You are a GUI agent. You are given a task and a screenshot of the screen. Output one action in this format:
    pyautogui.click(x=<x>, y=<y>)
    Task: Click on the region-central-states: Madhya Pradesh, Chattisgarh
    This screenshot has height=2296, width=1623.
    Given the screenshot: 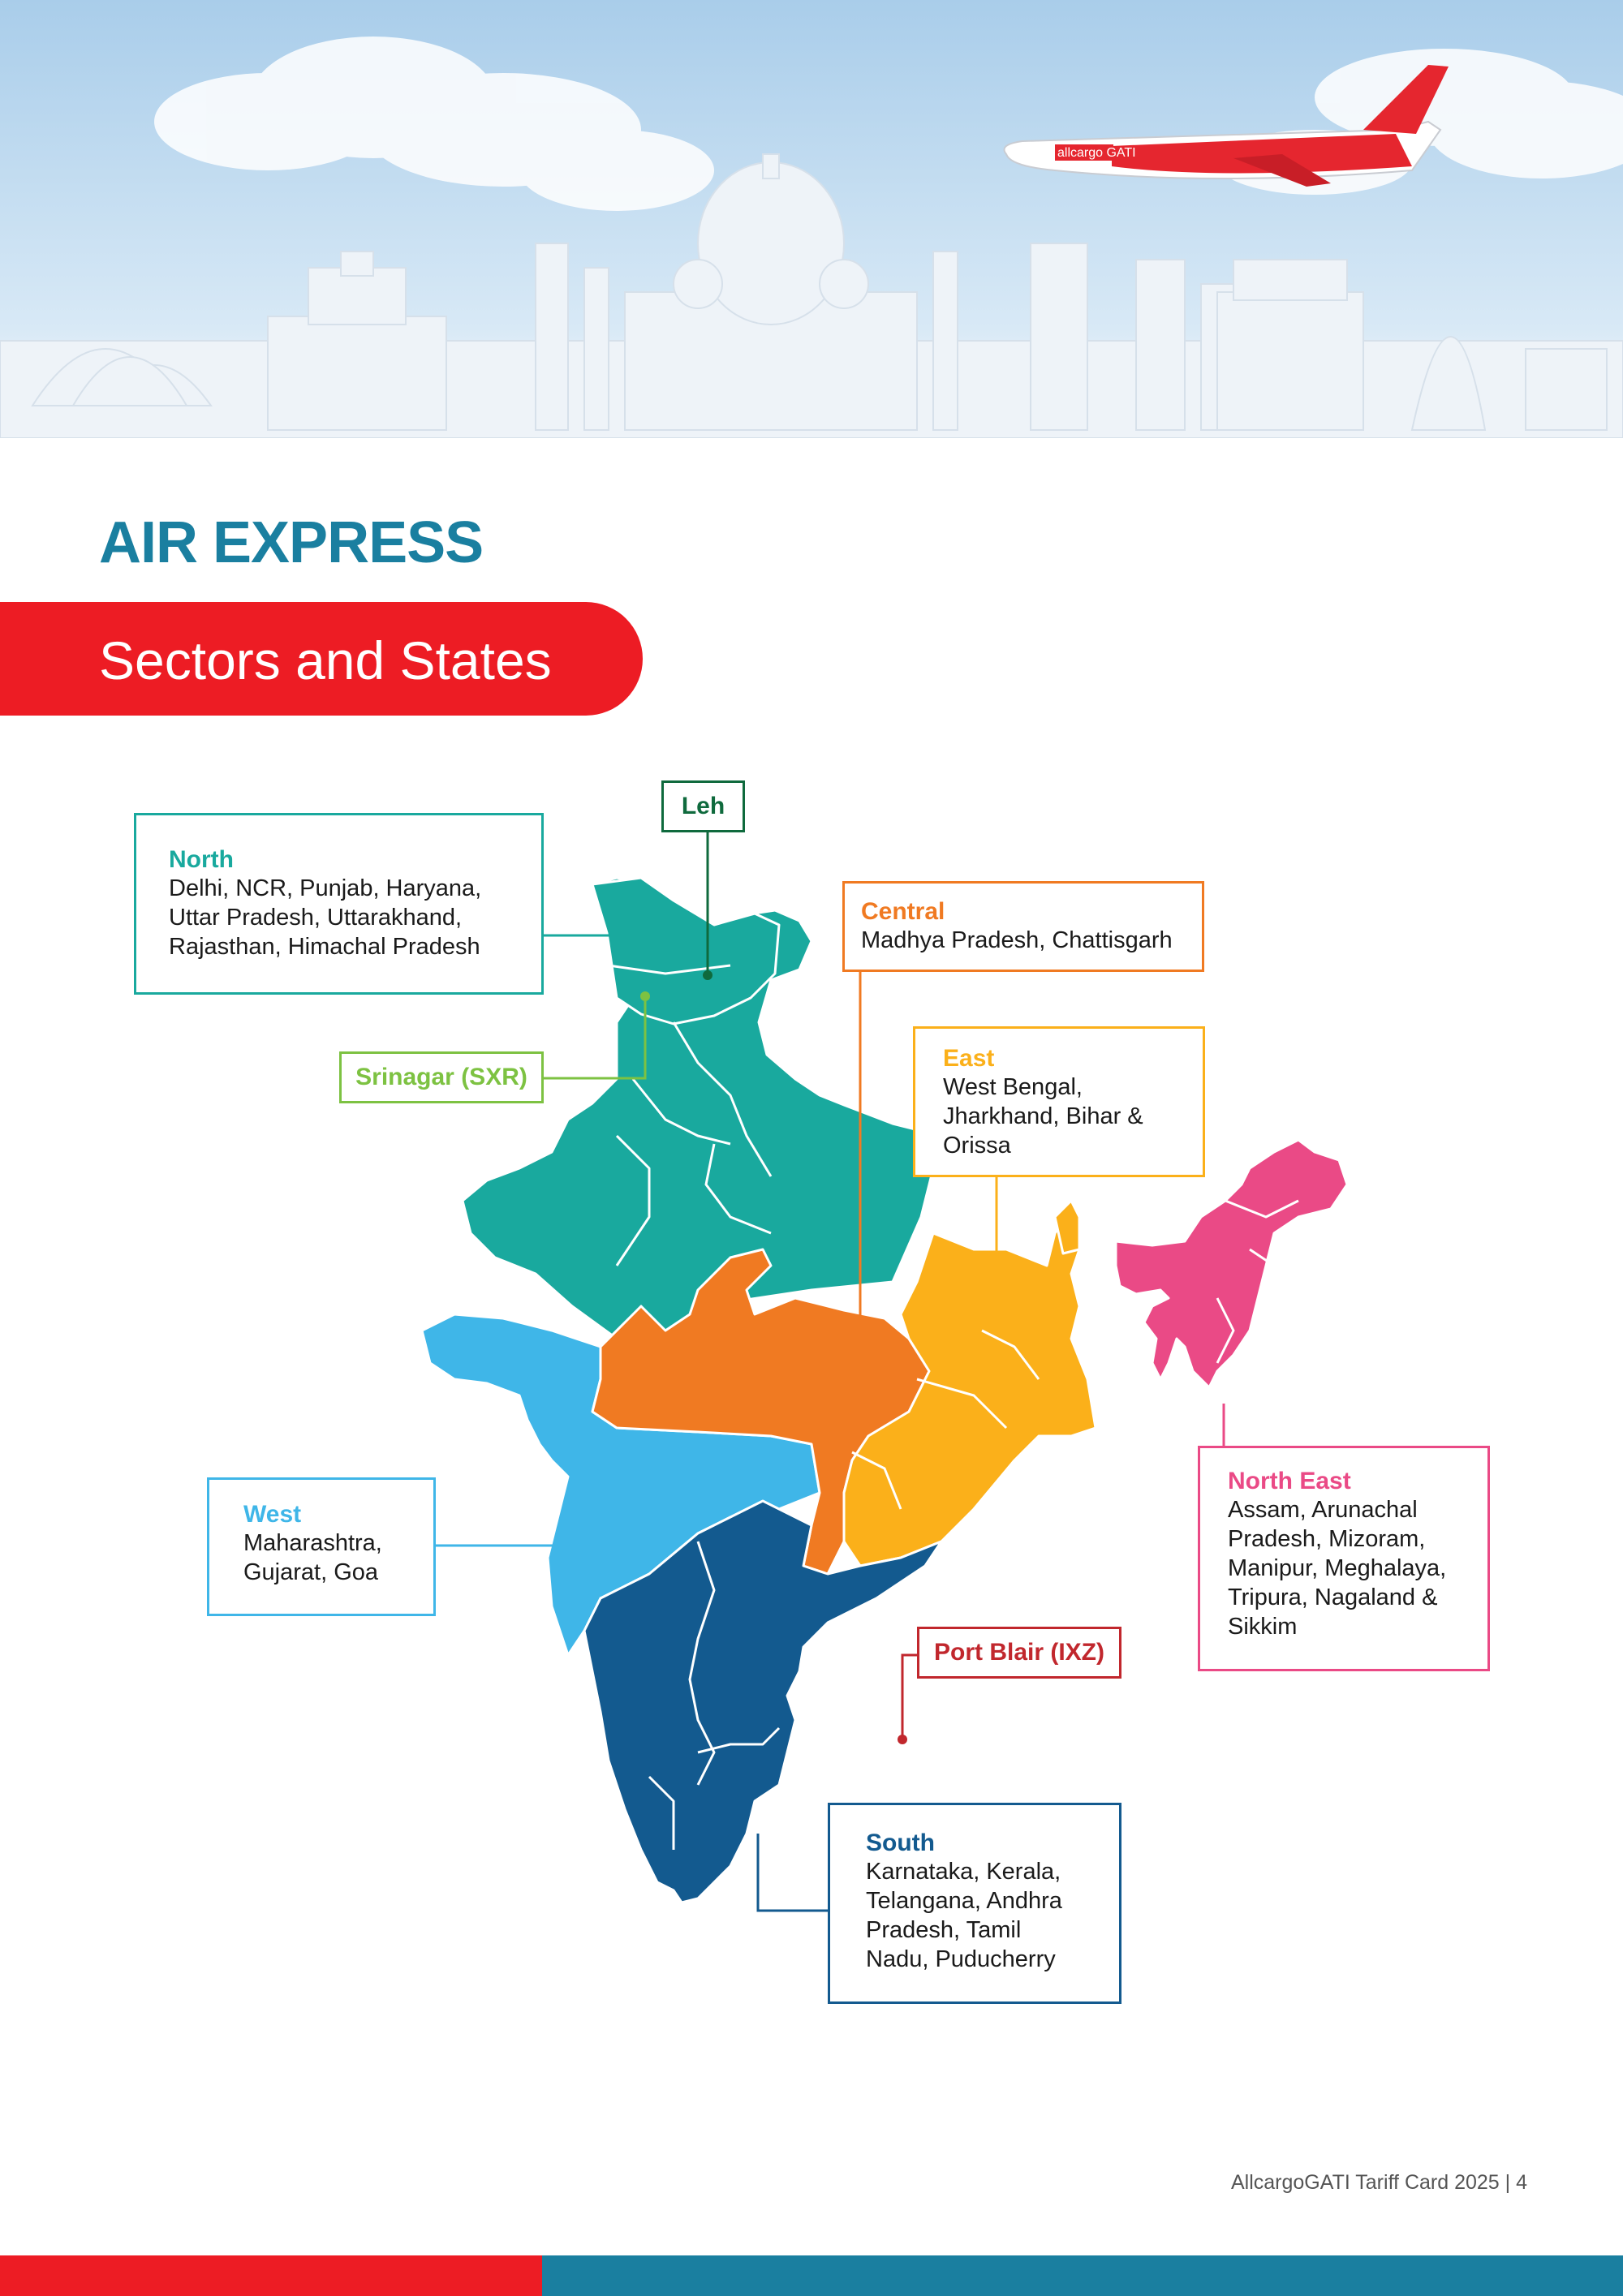 What is the action you would take?
    pyautogui.click(x=1017, y=940)
    